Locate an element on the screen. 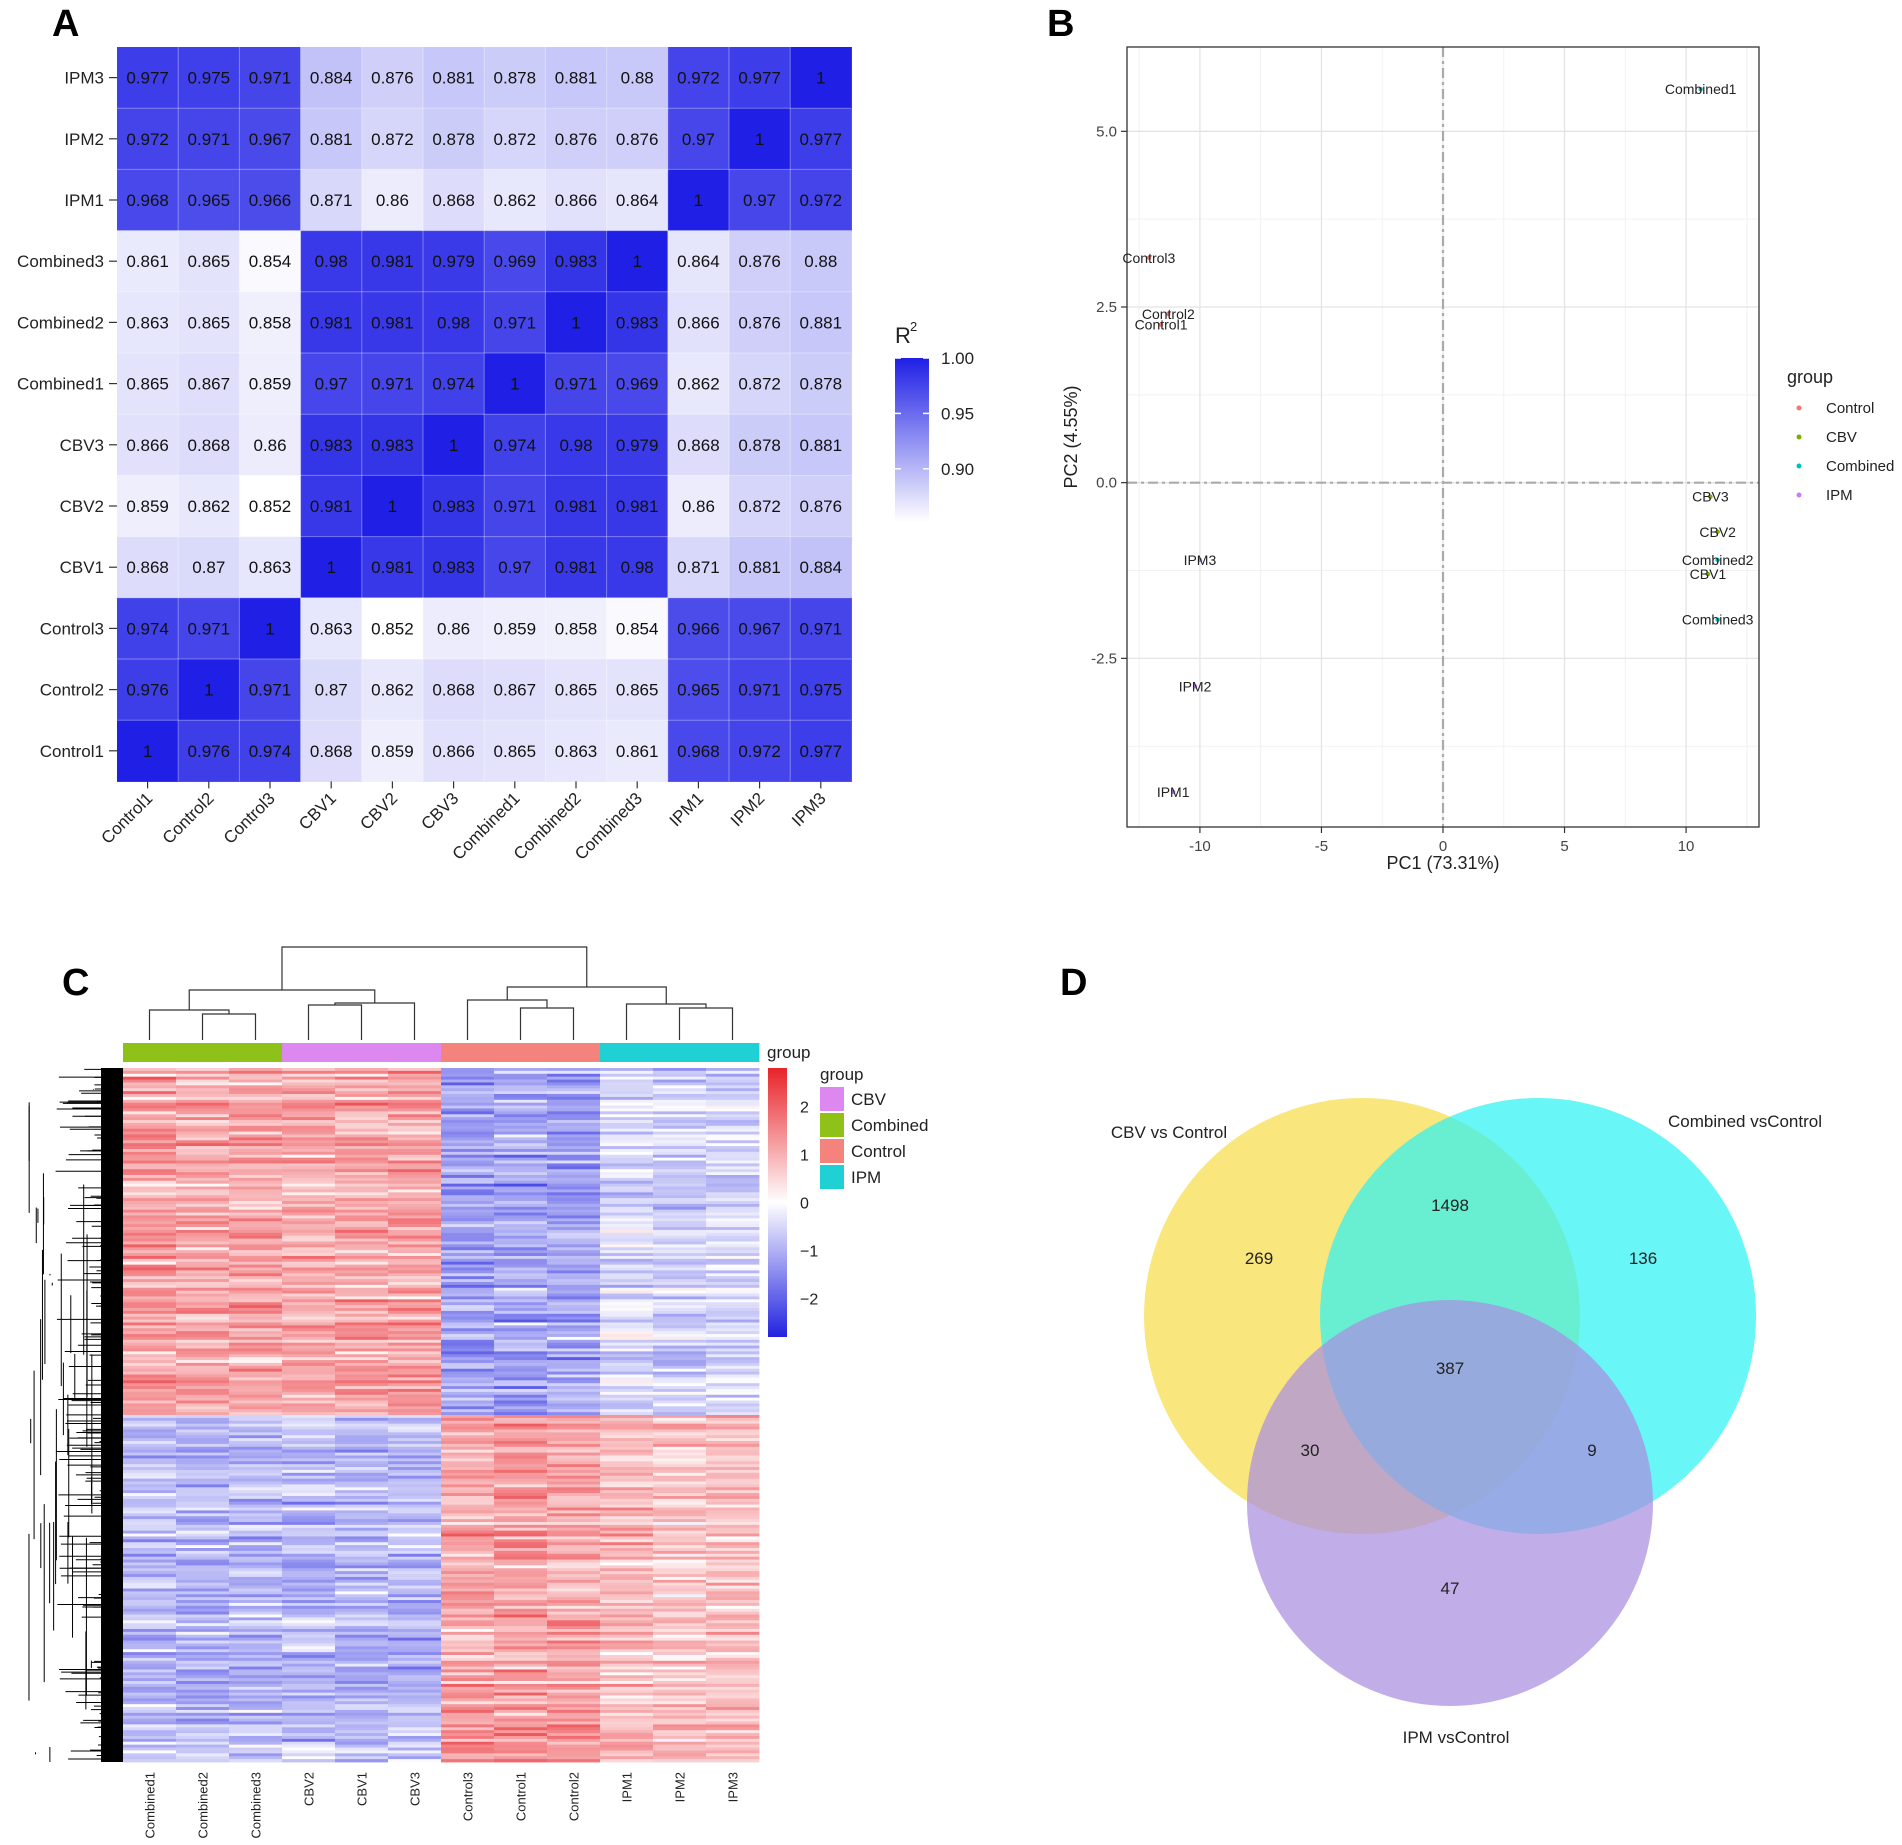 Image resolution: width=1902 pixels, height=1845 pixels. cell-value: 0.868 is located at coordinates (147, 567).